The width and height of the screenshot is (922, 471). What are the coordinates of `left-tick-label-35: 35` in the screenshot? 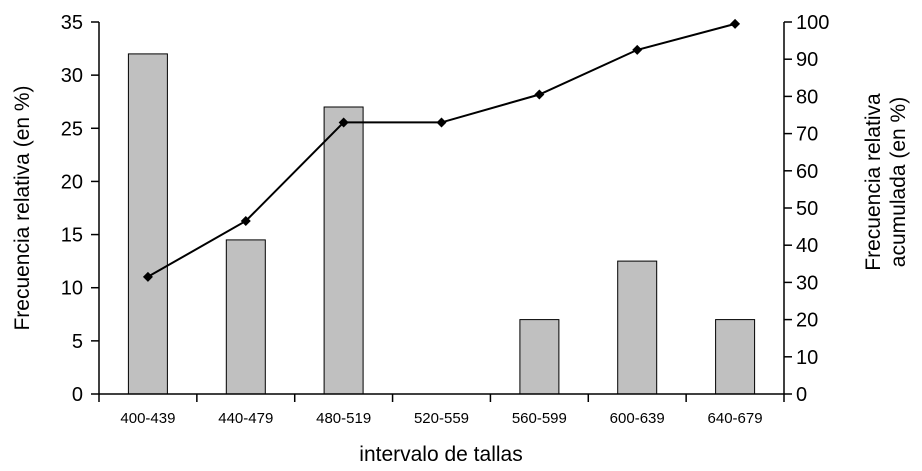 It's located at (72, 23).